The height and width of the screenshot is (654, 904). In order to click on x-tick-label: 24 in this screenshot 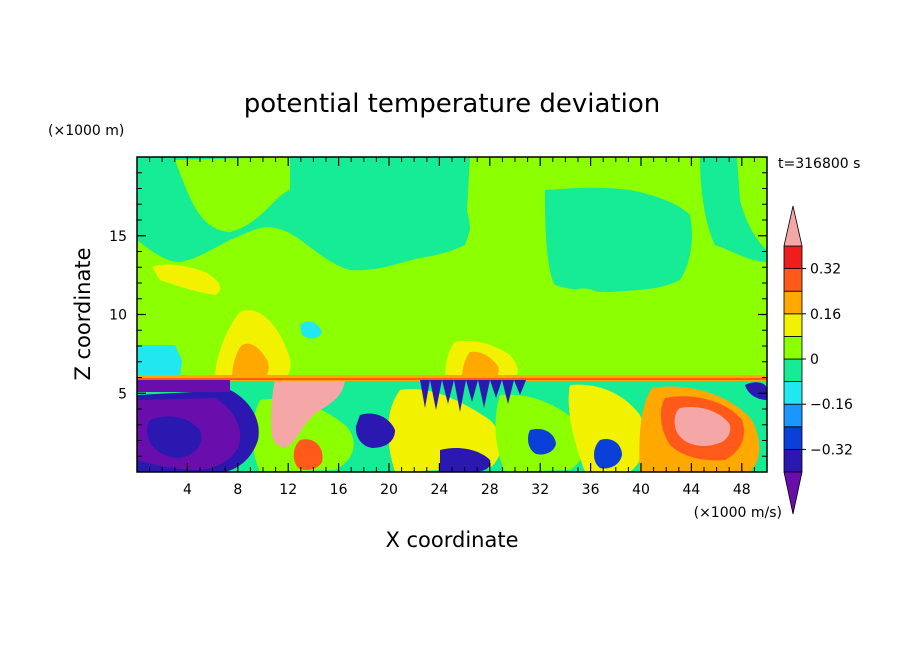, I will do `click(439, 490)`.